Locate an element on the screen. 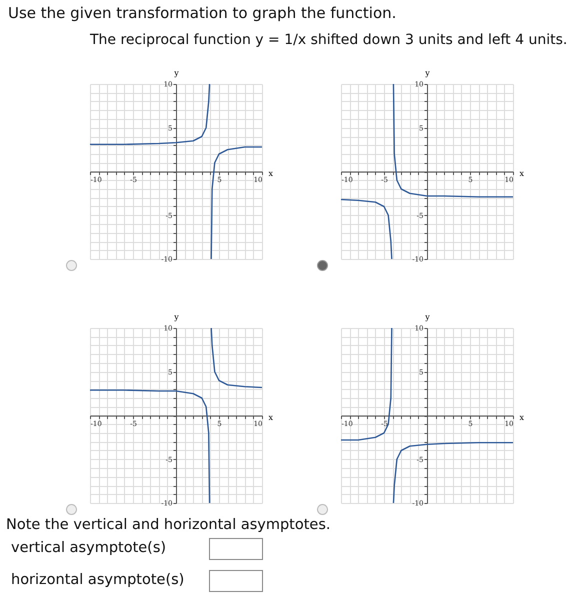 This screenshot has width=575, height=608. text: vertical asymptote(s) is located at coordinates (88, 548).